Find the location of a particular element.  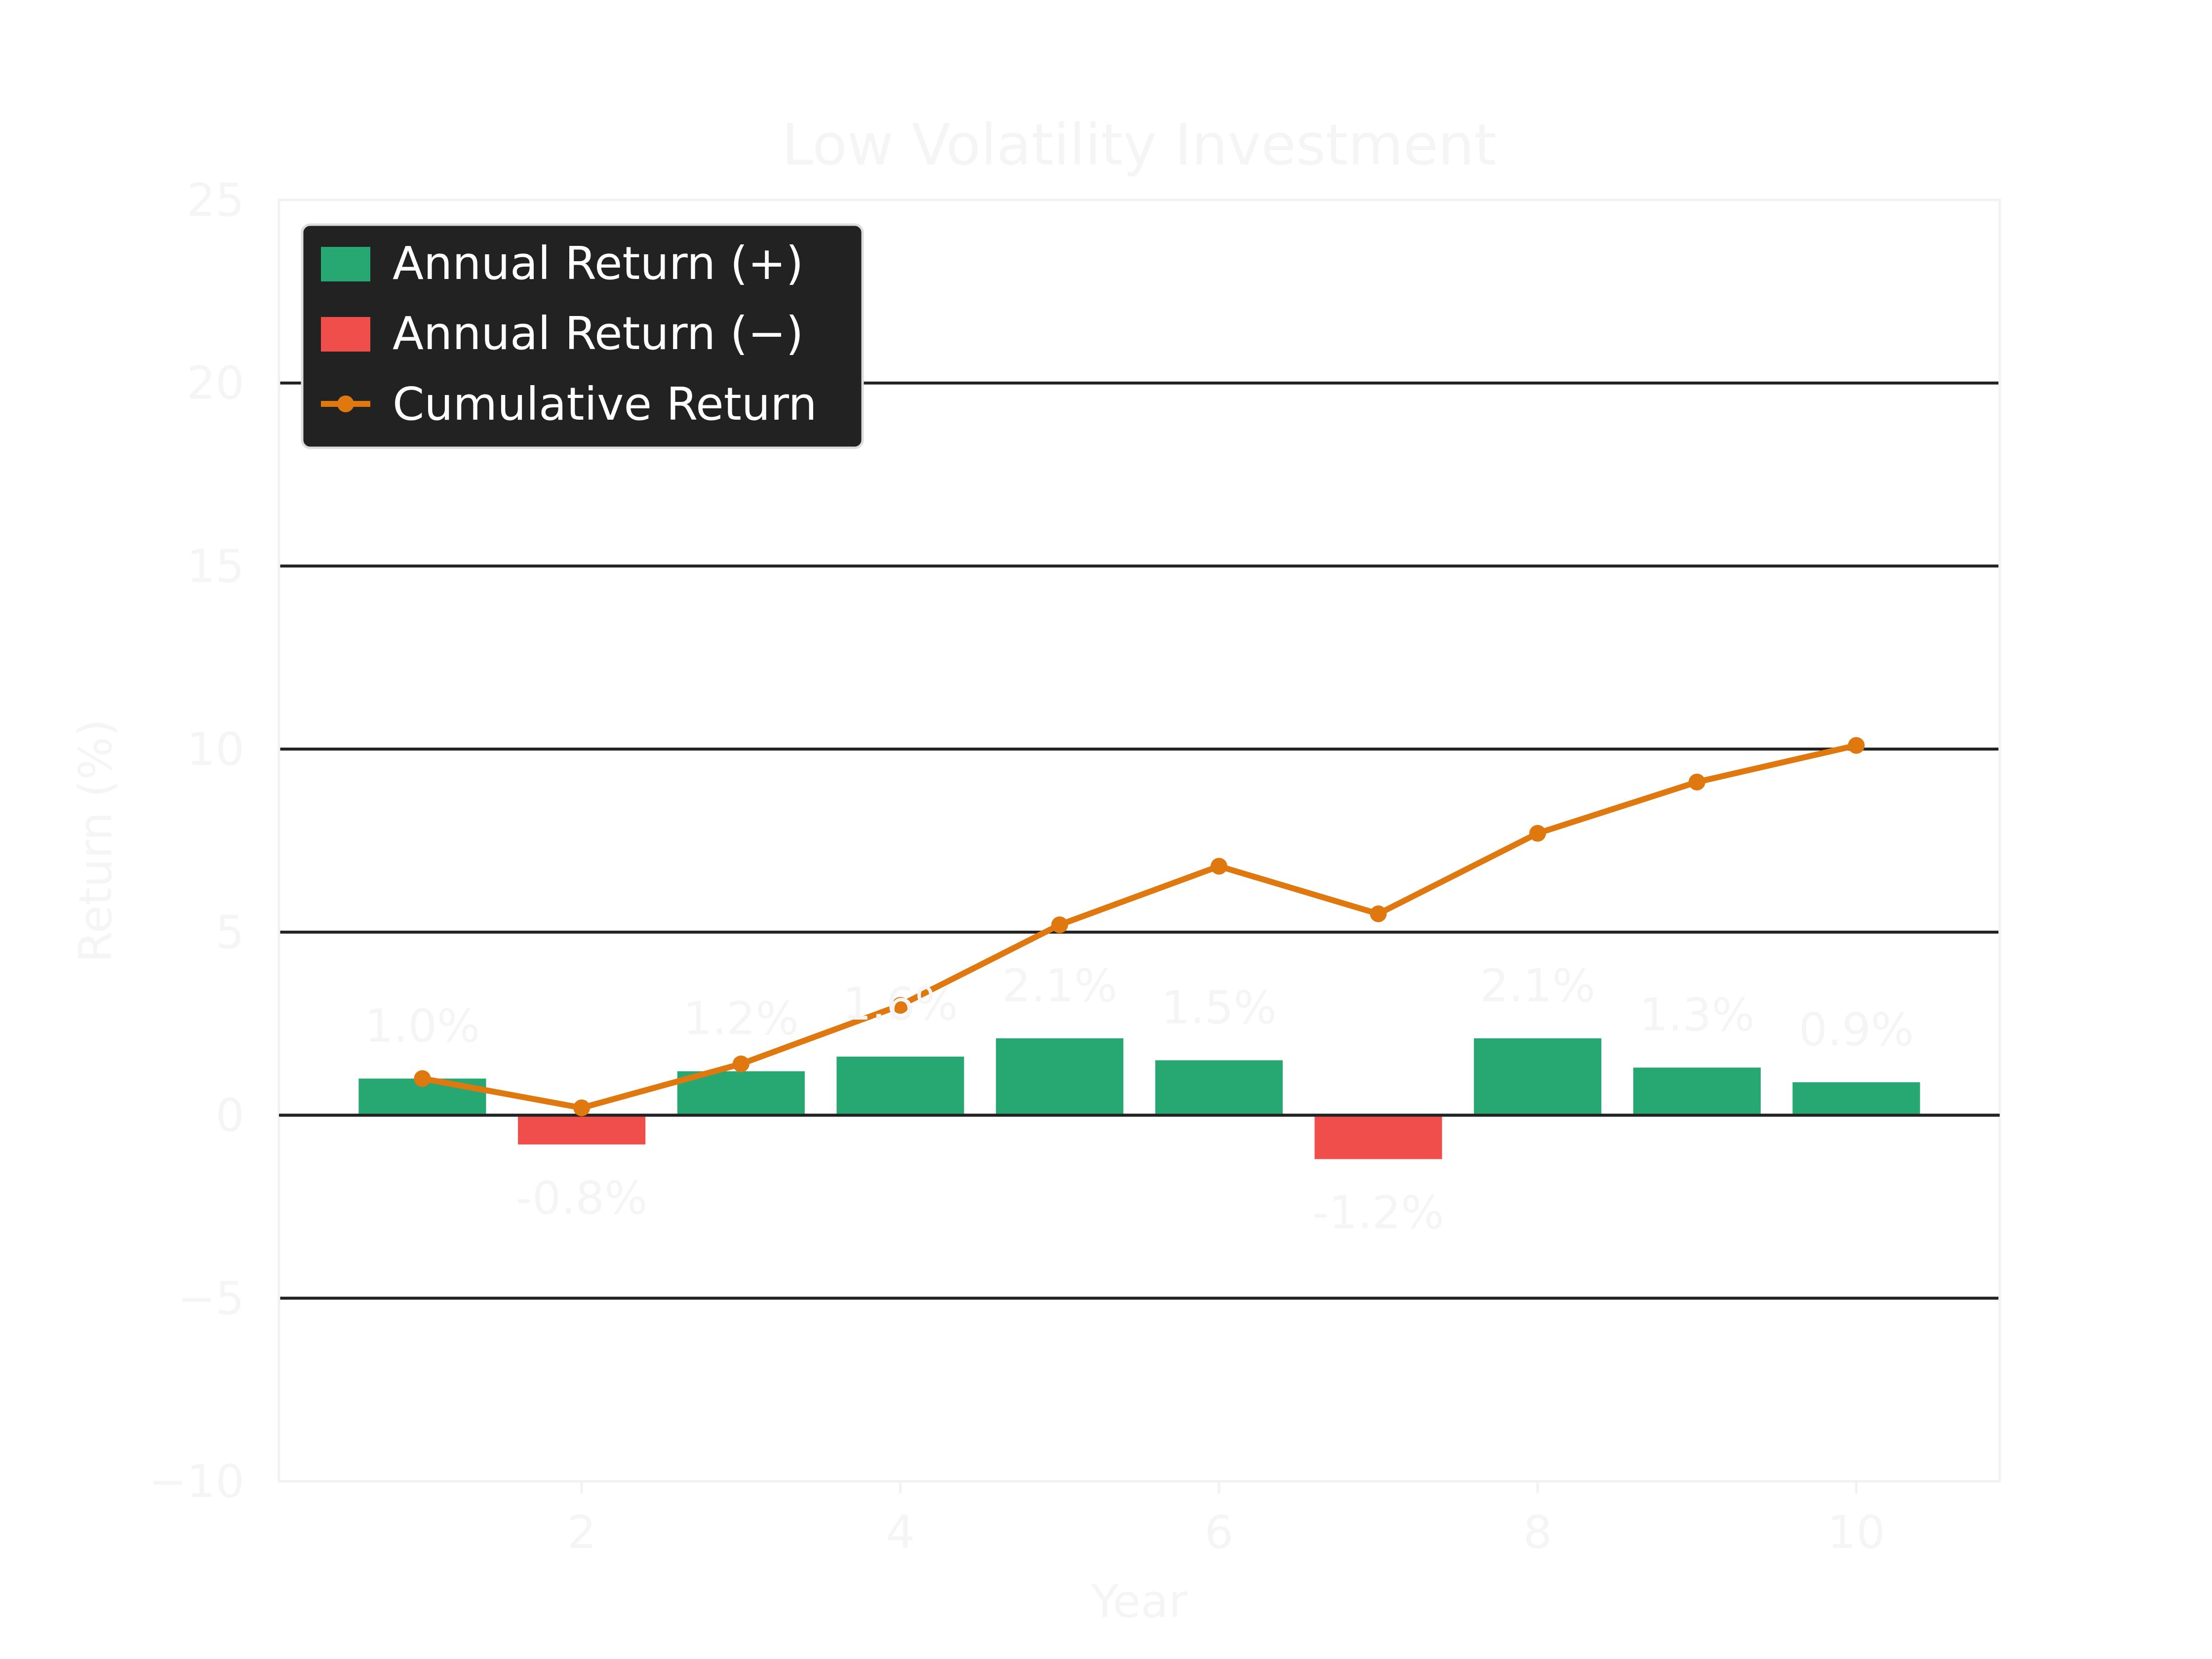

bar-label-year-3: 1.2% is located at coordinates (741, 1018).